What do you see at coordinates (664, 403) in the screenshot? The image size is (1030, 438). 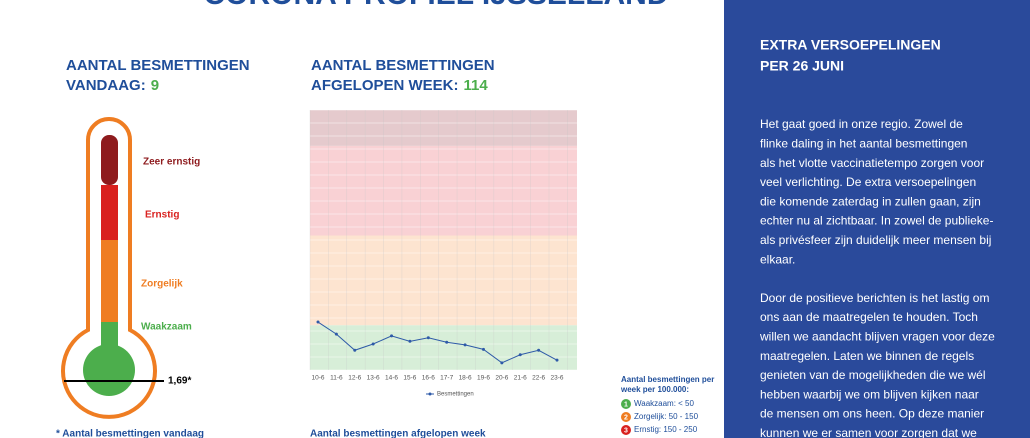 I see `legend-item: Waakzaam: < 50` at bounding box center [664, 403].